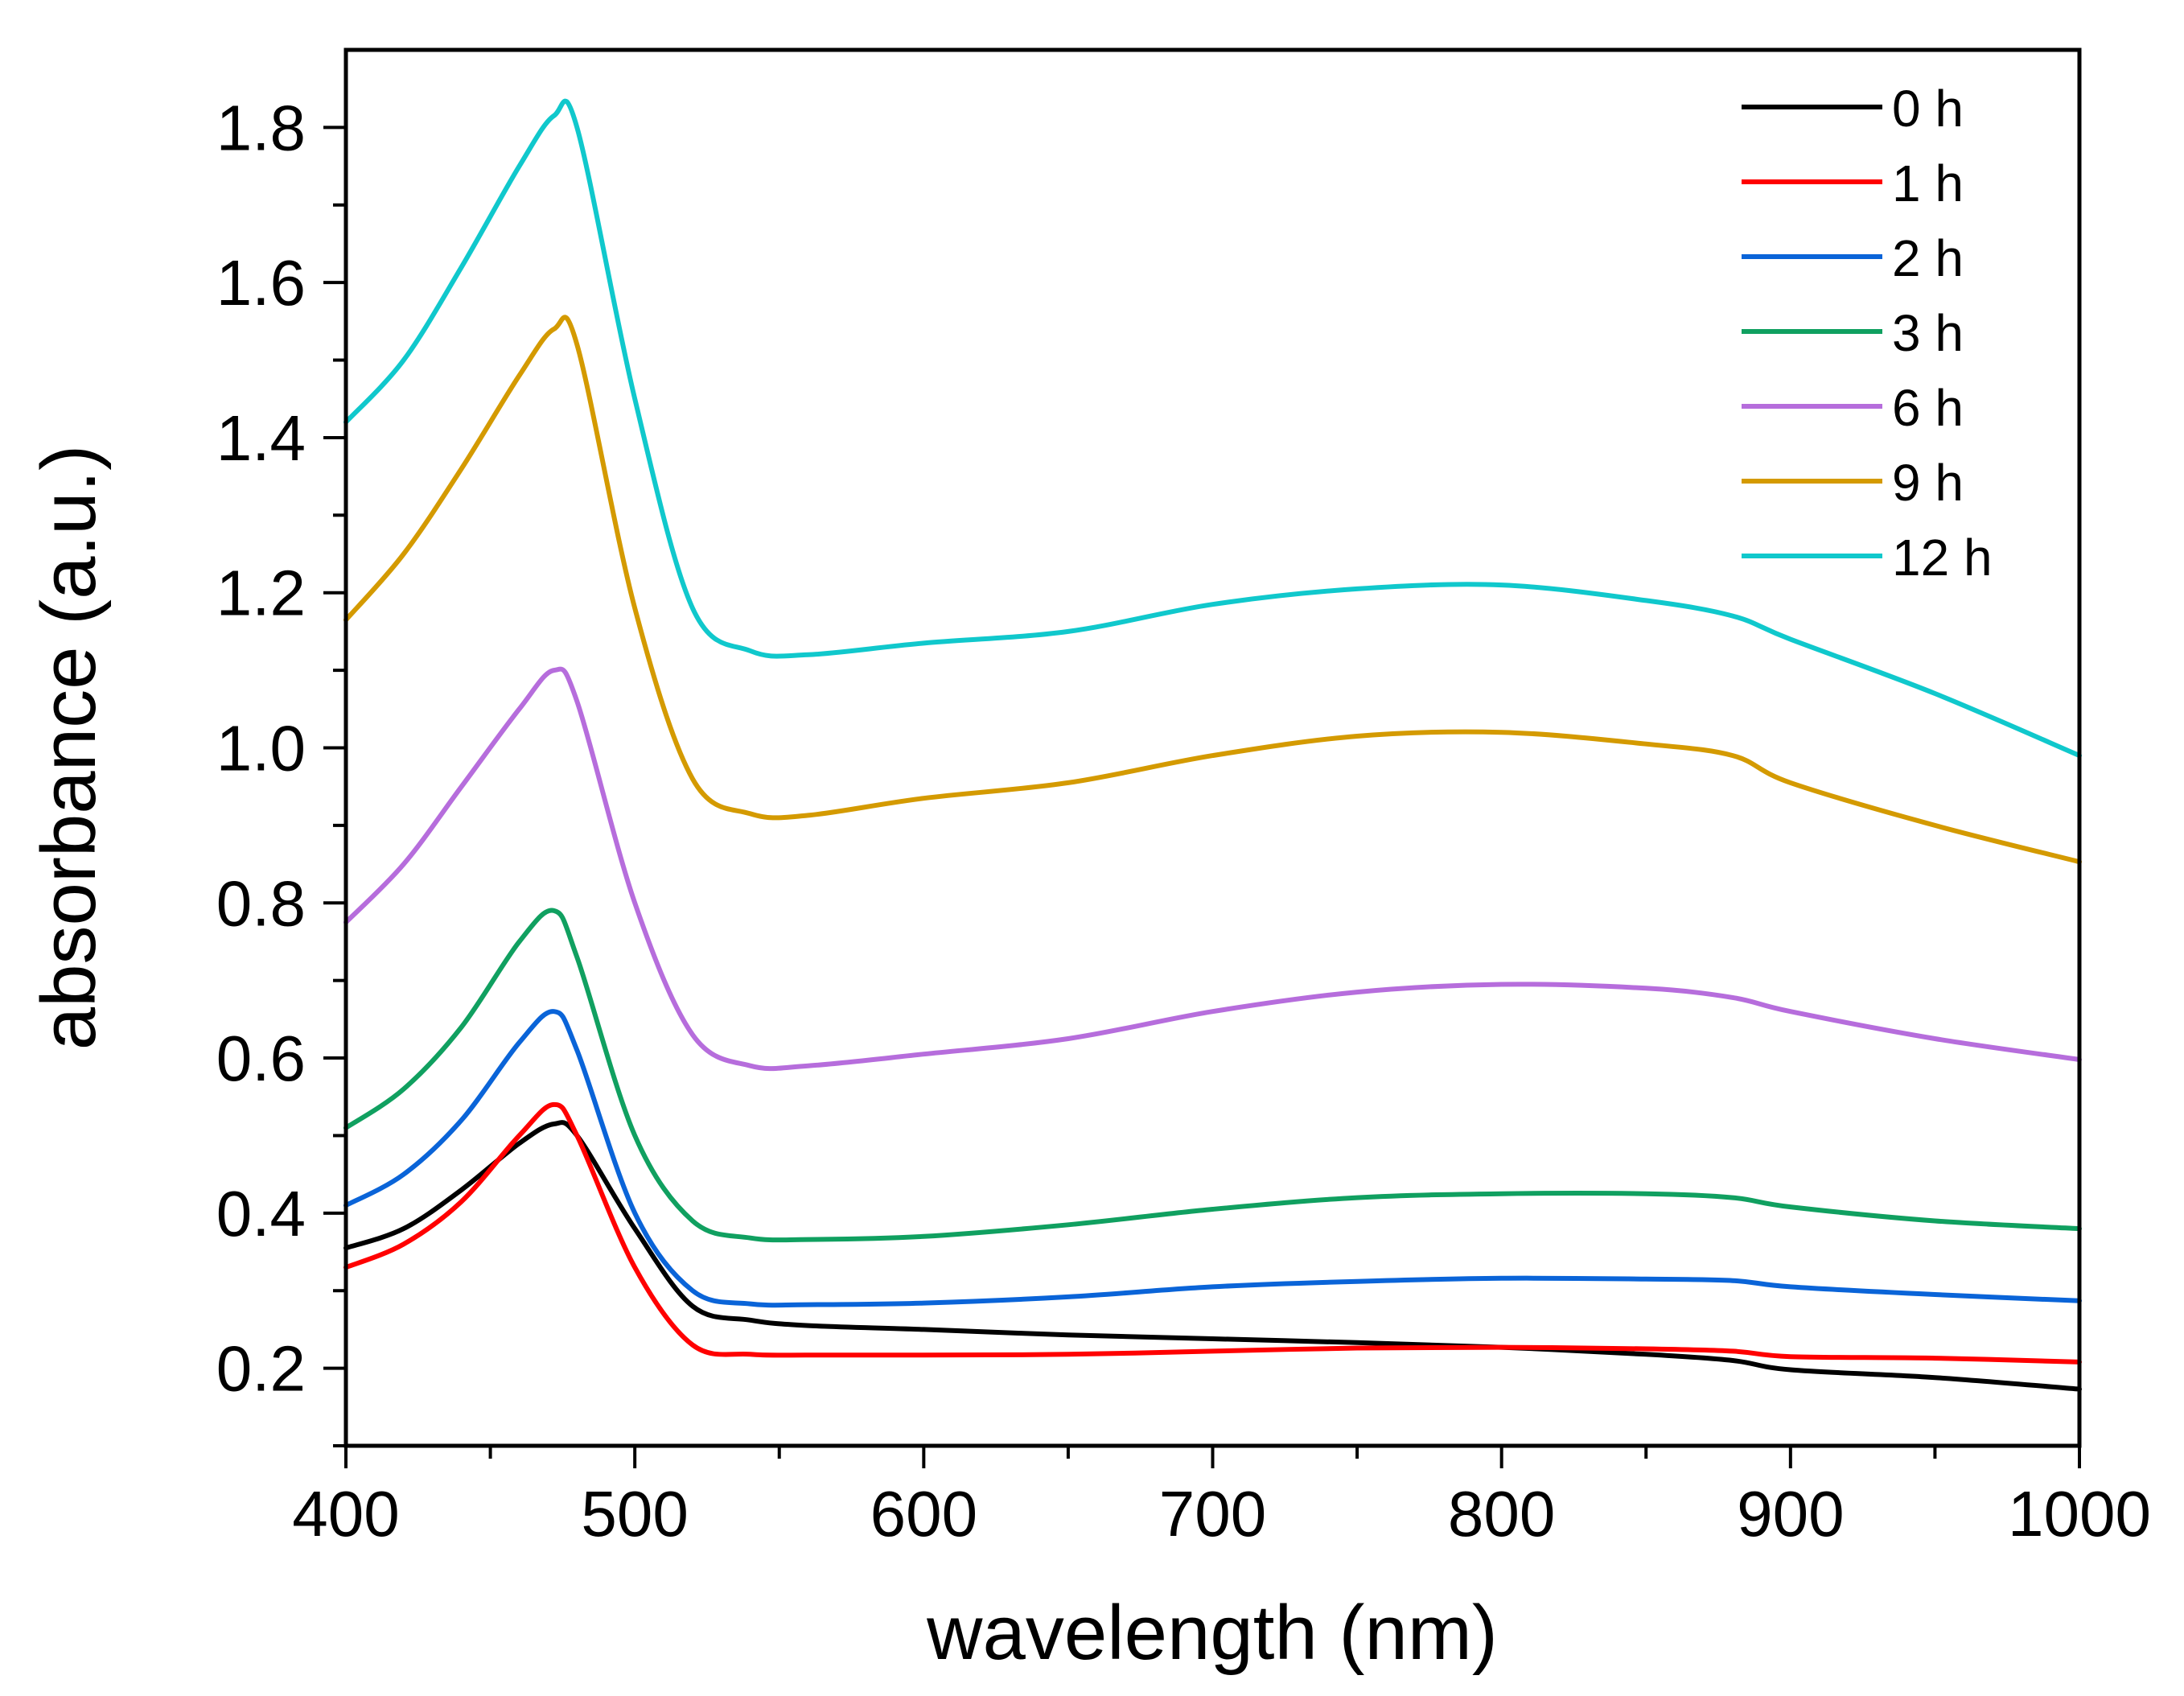 The width and height of the screenshot is (2184, 1696). Describe the element at coordinates (261, 1058) in the screenshot. I see `y-tick-label: 0.6` at that location.